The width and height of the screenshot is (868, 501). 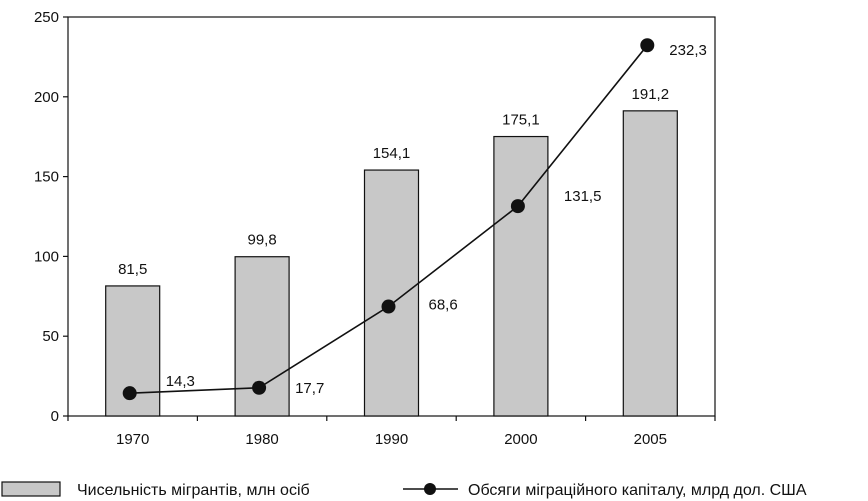 I want to click on bar-data-label: 154,1, so click(x=392, y=153).